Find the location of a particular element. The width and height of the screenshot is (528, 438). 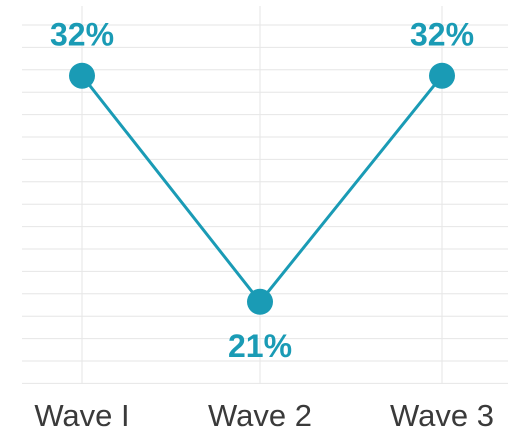

data-label-3: 32% is located at coordinates (442, 35).